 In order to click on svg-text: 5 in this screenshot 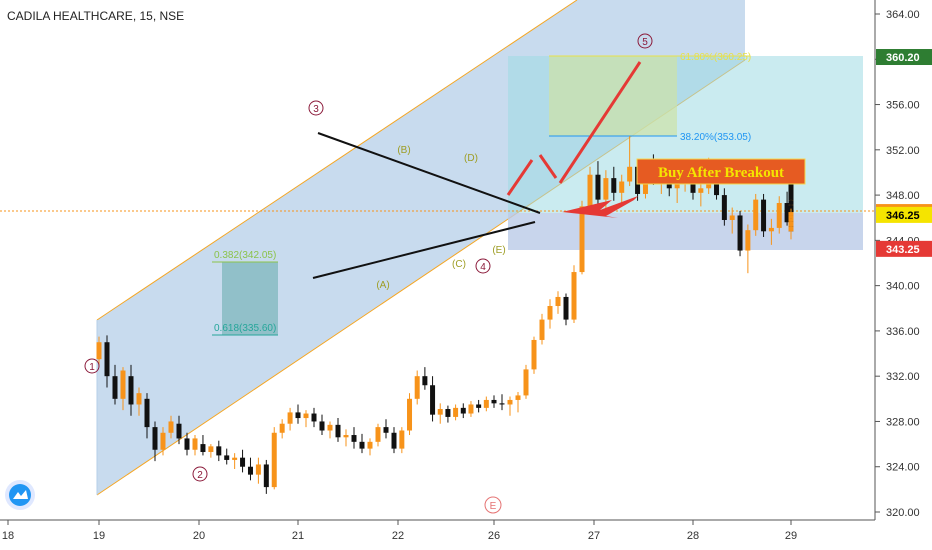, I will do `click(645, 42)`.